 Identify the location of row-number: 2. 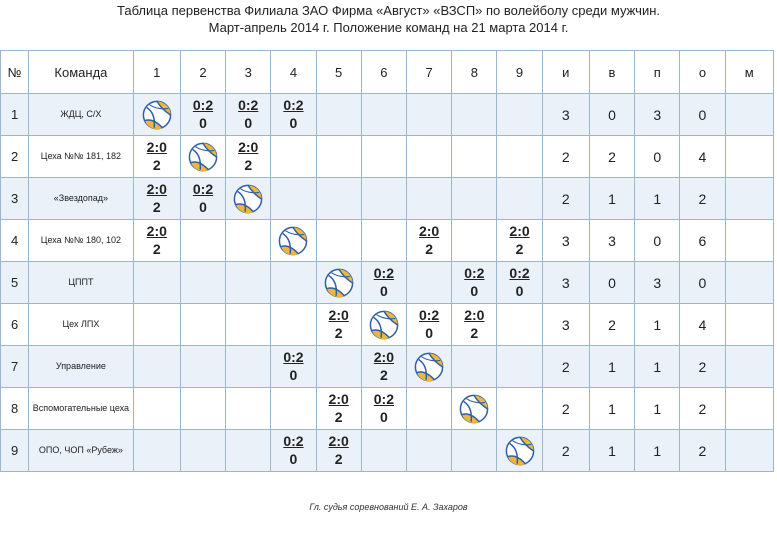
(15, 156).